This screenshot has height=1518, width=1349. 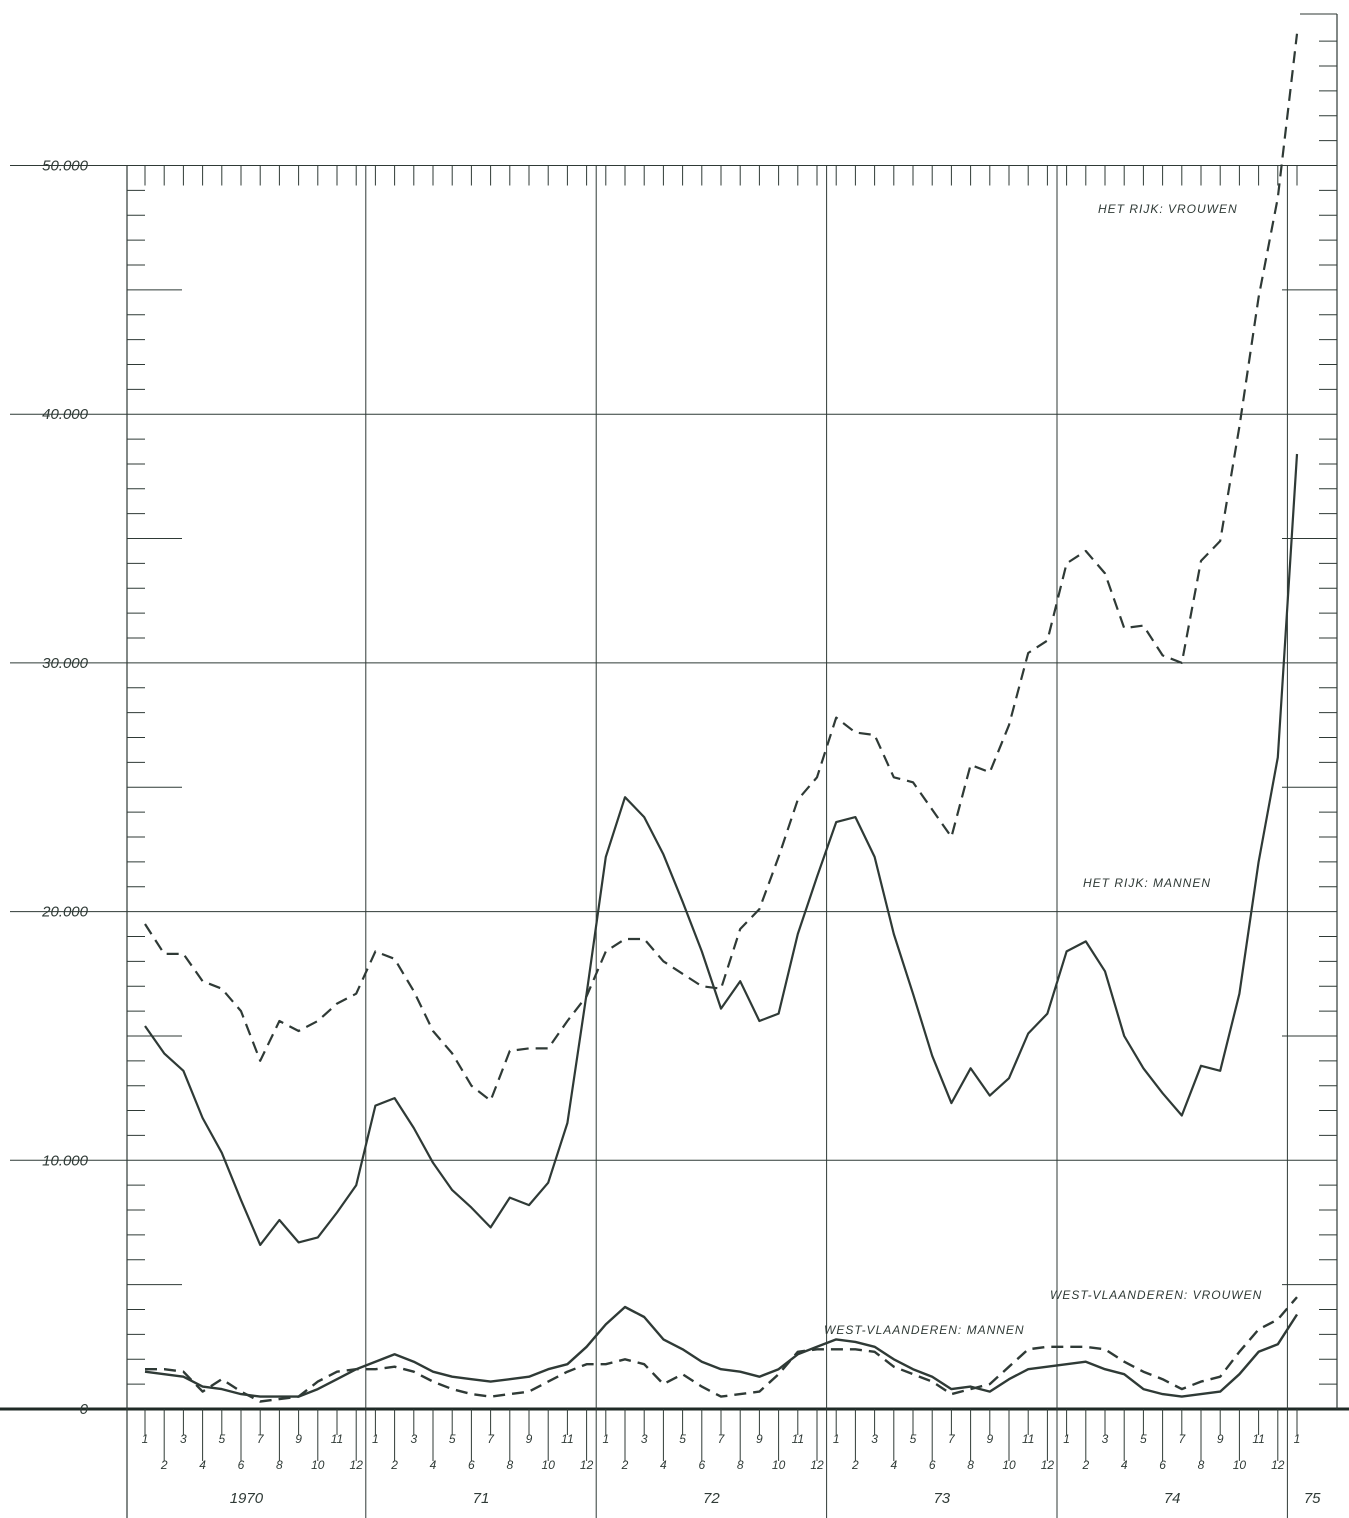 What do you see at coordinates (65, 1160) in the screenshot?
I see `y-tick-label: 10.000` at bounding box center [65, 1160].